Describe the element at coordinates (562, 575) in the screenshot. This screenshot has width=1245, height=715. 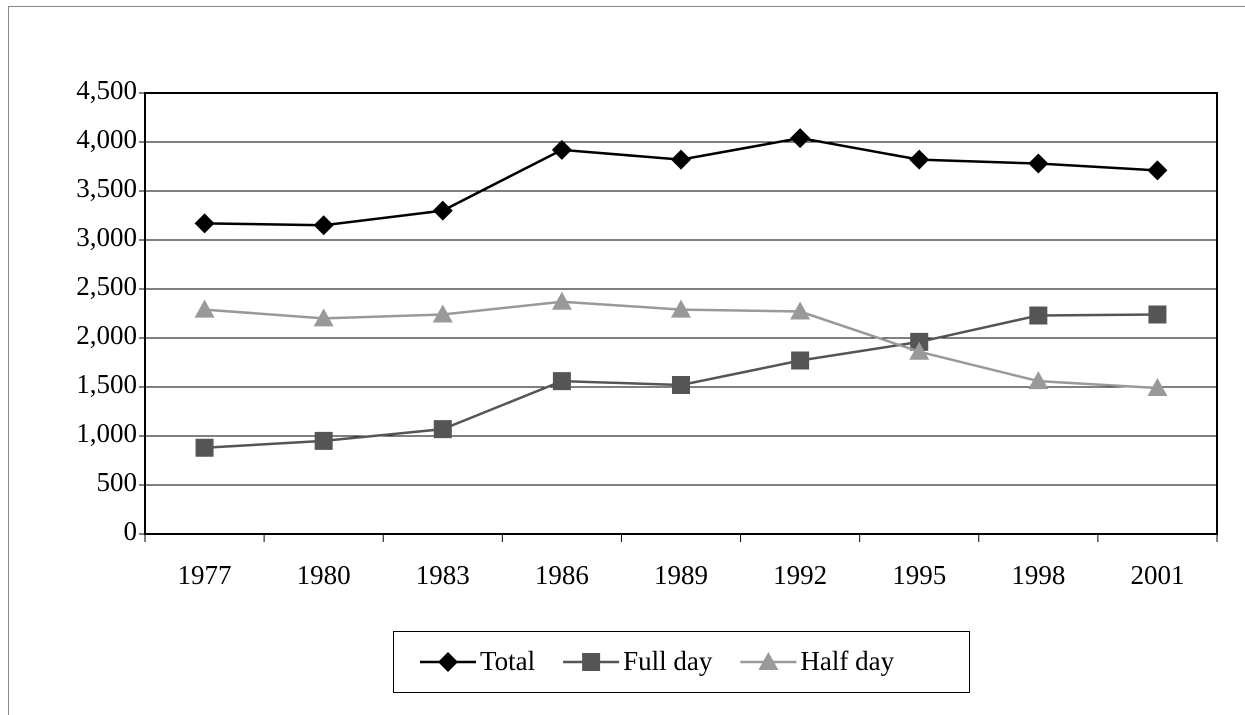
I see `x-tick-label: 1986` at that location.